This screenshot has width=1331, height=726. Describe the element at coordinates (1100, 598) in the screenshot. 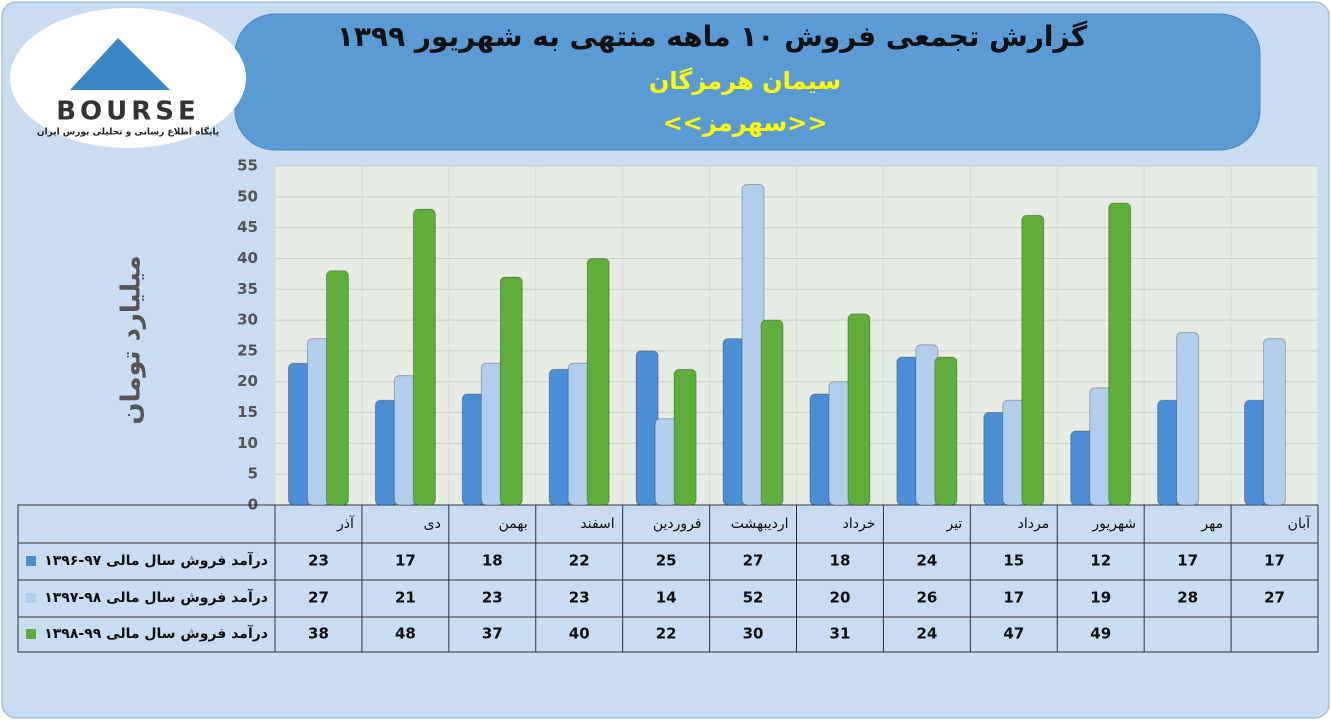

I see `table-value: 19` at that location.